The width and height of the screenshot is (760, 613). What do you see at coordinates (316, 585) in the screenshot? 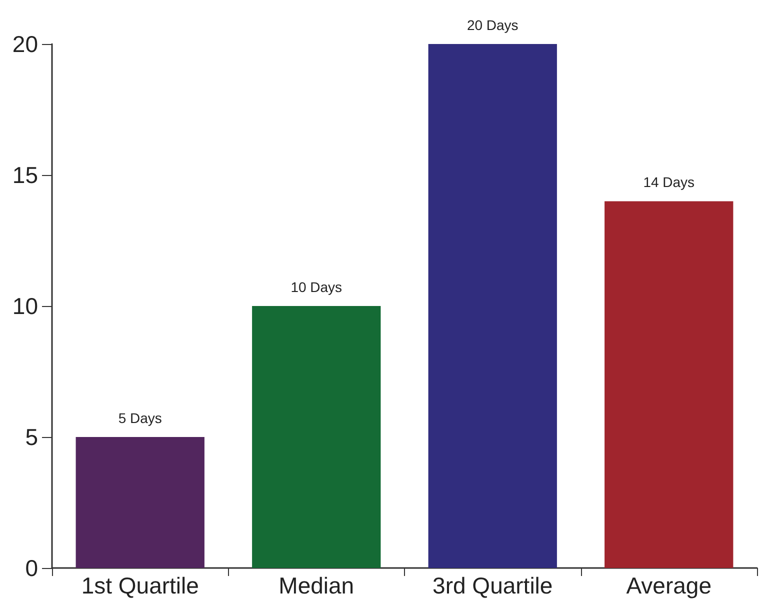
I see `x-tick-label: Median` at bounding box center [316, 585].